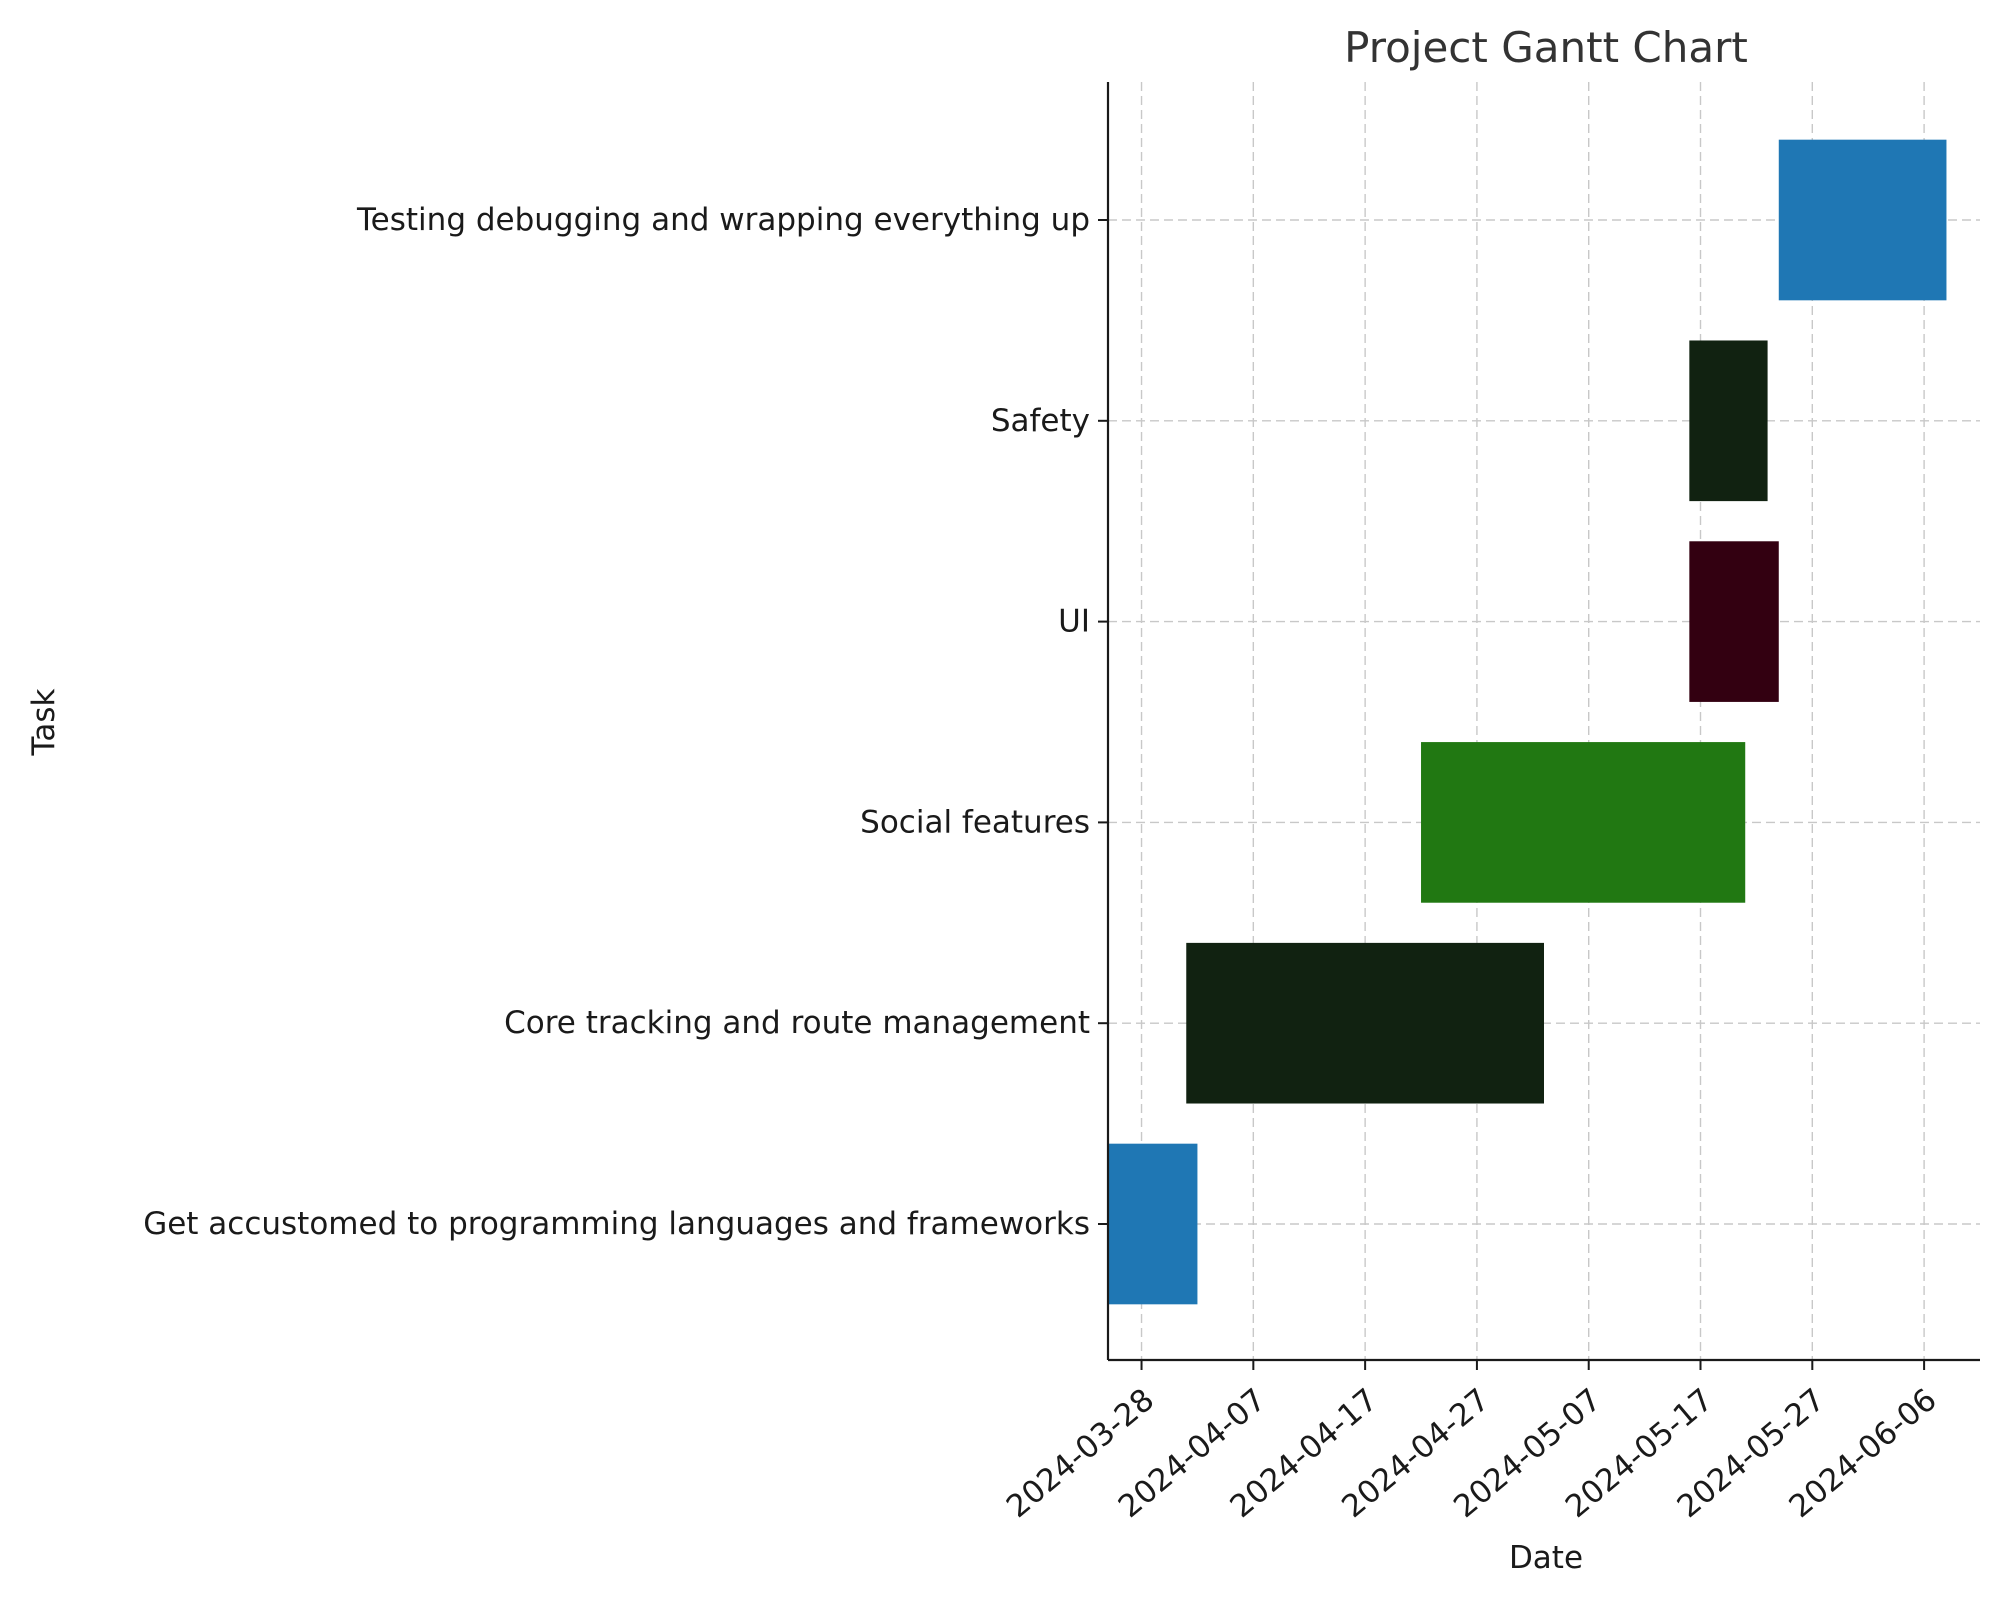 This screenshot has height=1600, width=2000. Describe the element at coordinates (1040, 421) in the screenshot. I see `task-label: Safety` at that location.